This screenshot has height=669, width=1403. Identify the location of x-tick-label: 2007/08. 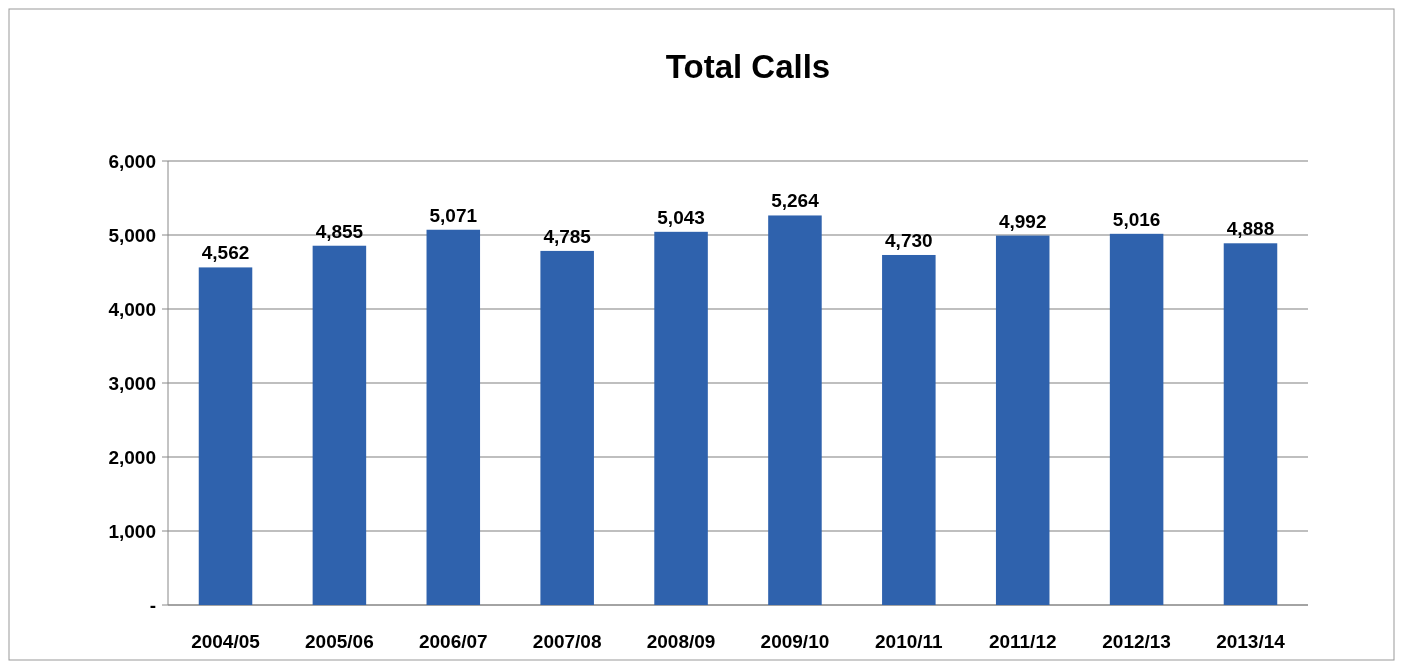
(567, 641).